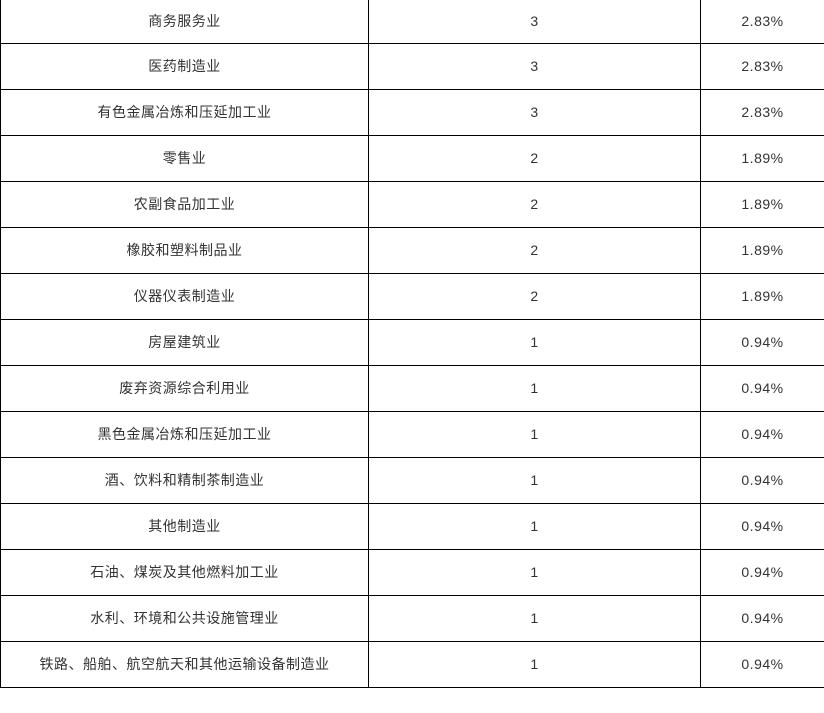 This screenshot has width=824, height=713. I want to click on industry-cell: 其他制造业, so click(184, 526).